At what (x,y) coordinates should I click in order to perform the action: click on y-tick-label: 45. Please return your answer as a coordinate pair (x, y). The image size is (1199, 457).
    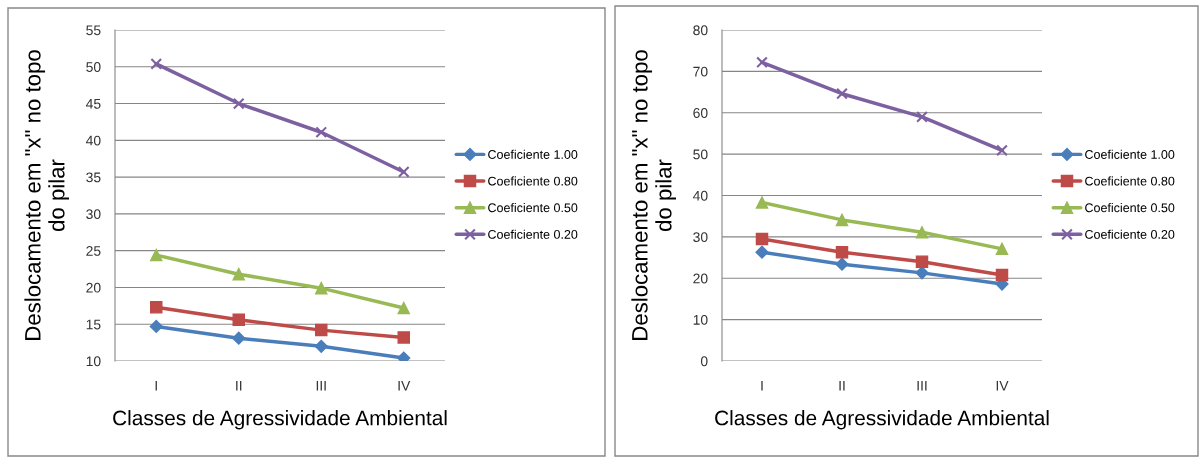
    Looking at the image, I should click on (93, 104).